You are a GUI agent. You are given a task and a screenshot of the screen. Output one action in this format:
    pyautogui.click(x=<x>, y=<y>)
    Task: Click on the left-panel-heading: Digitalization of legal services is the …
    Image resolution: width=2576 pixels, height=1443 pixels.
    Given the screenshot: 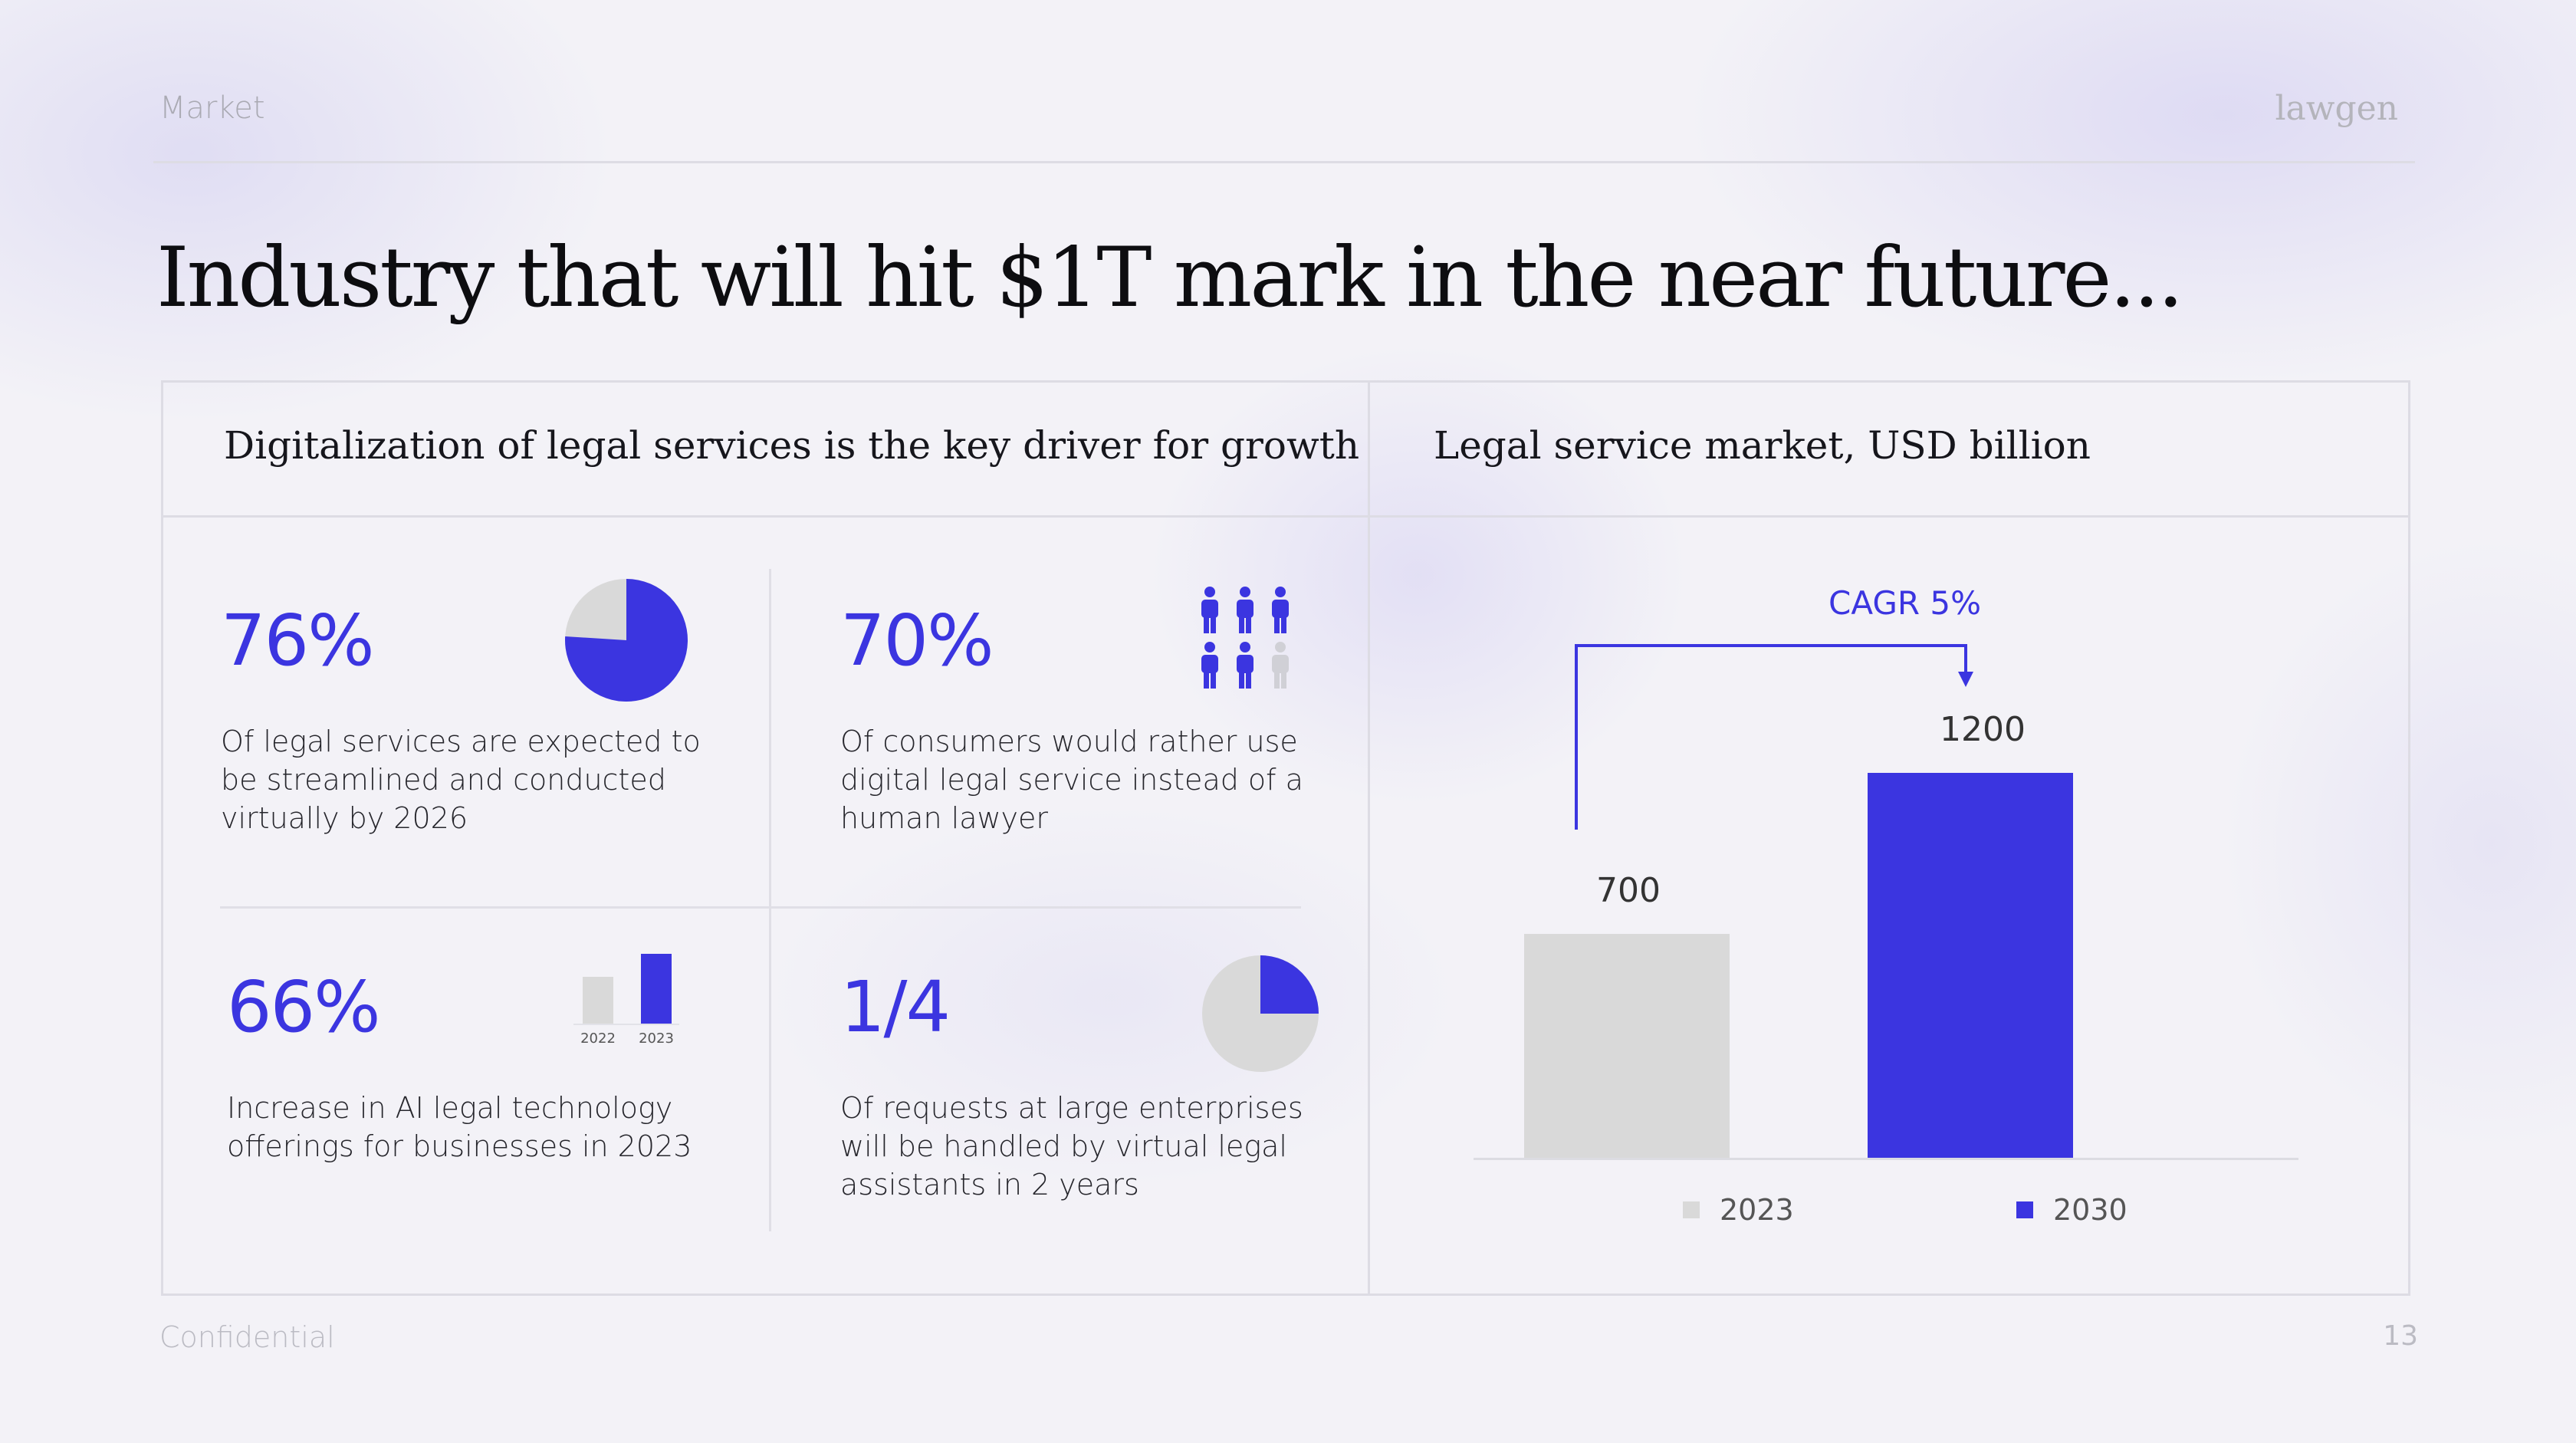 What is the action you would take?
    pyautogui.click(x=792, y=445)
    